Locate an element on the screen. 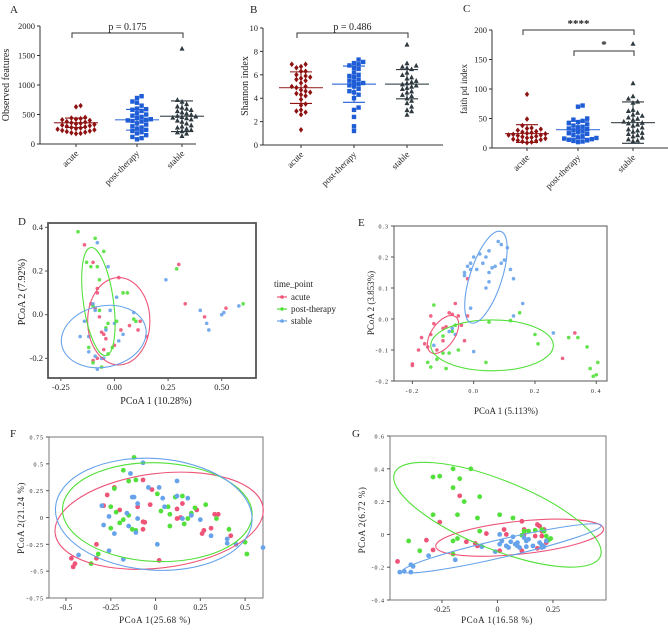 The height and width of the screenshot is (635, 668). e-x-tick-label: 0.0 is located at coordinates (473, 392).